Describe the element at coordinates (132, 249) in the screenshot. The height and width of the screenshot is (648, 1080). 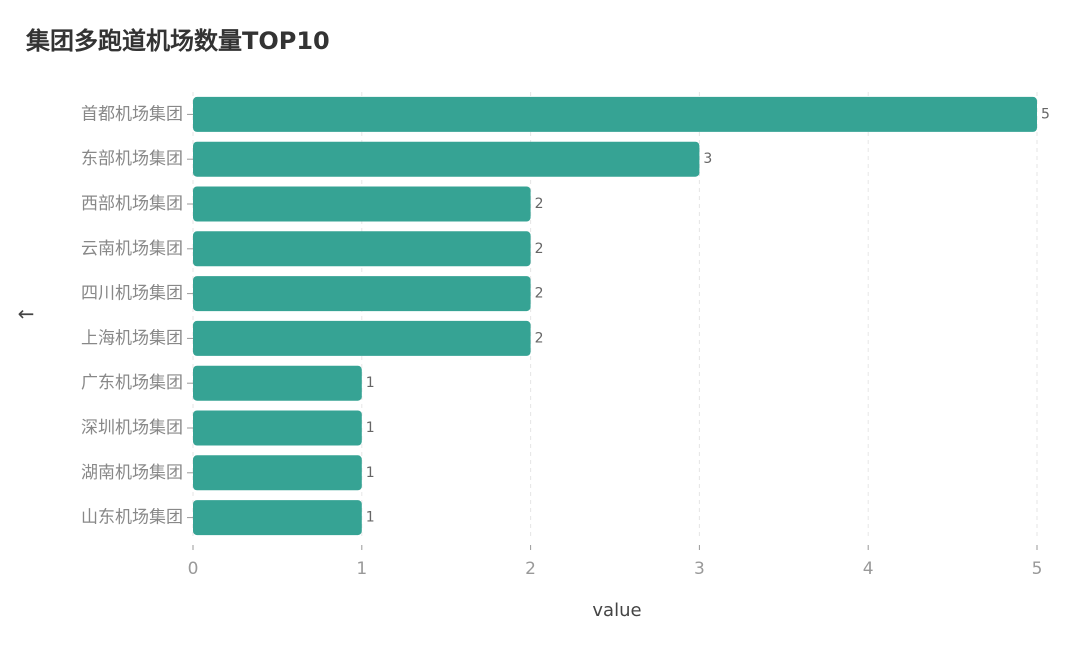
I see `y-tick-label: 云南机场集团` at that location.